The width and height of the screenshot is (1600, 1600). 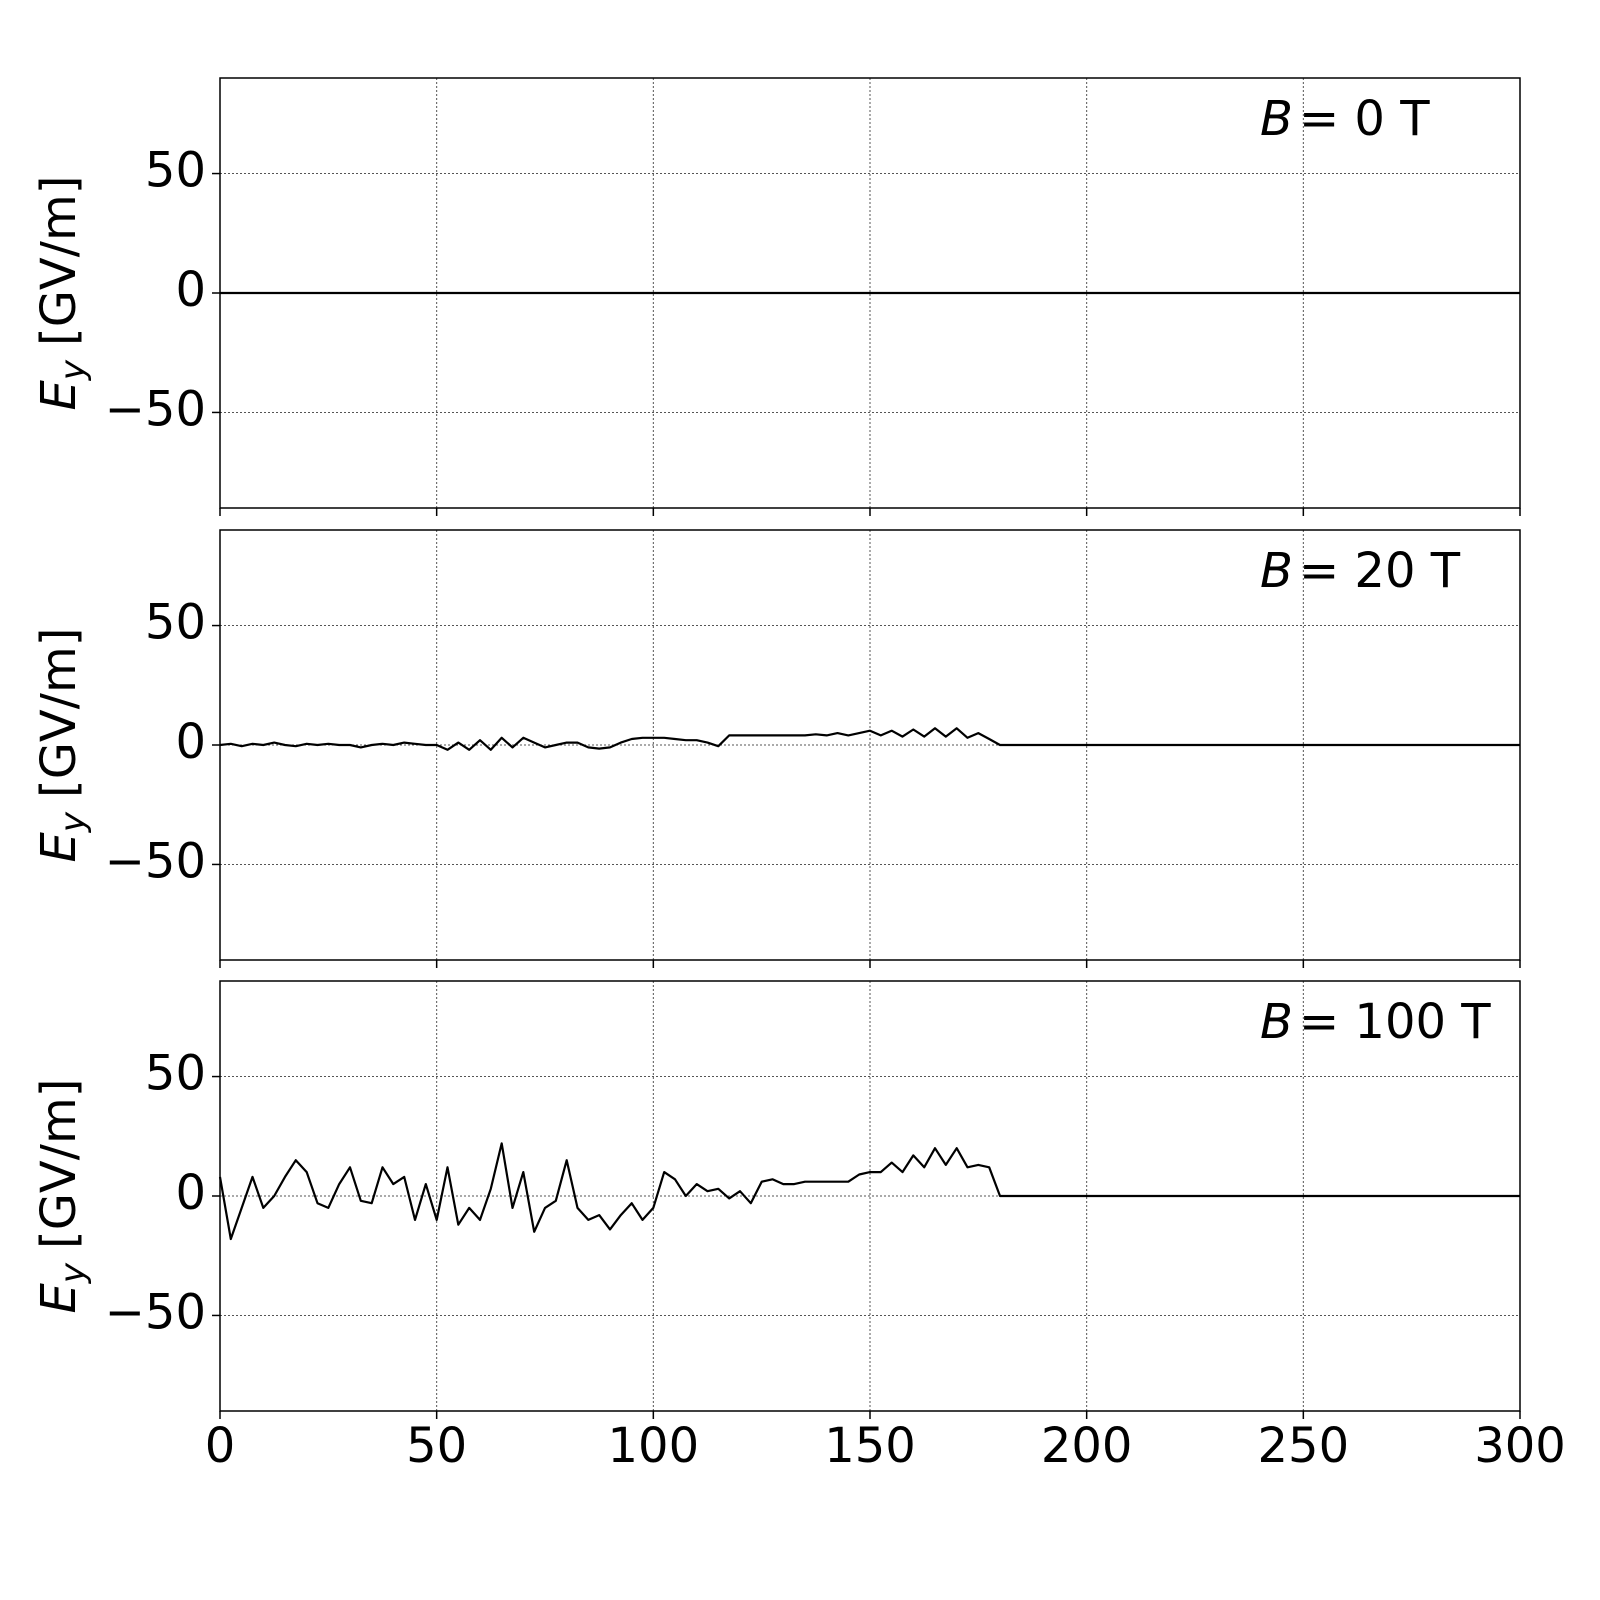 I want to click on annotation-text: = 20 T, so click(x=1380, y=571).